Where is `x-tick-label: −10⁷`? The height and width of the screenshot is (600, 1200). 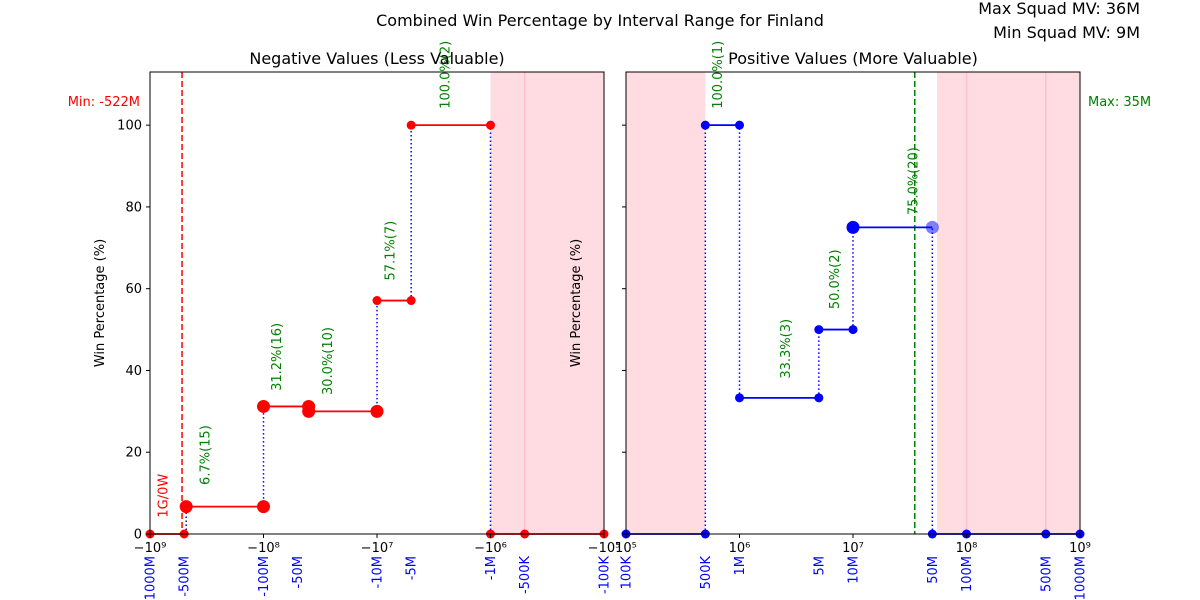
x-tick-label: −10⁷ is located at coordinates (377, 548).